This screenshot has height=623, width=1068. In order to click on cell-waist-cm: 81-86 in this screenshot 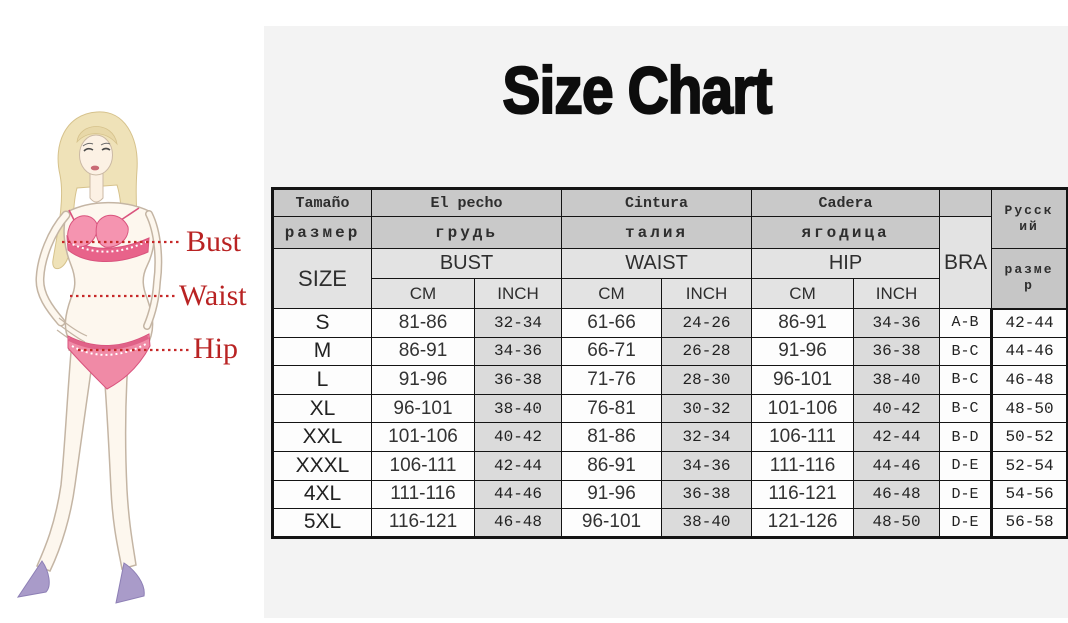, I will do `click(612, 437)`.